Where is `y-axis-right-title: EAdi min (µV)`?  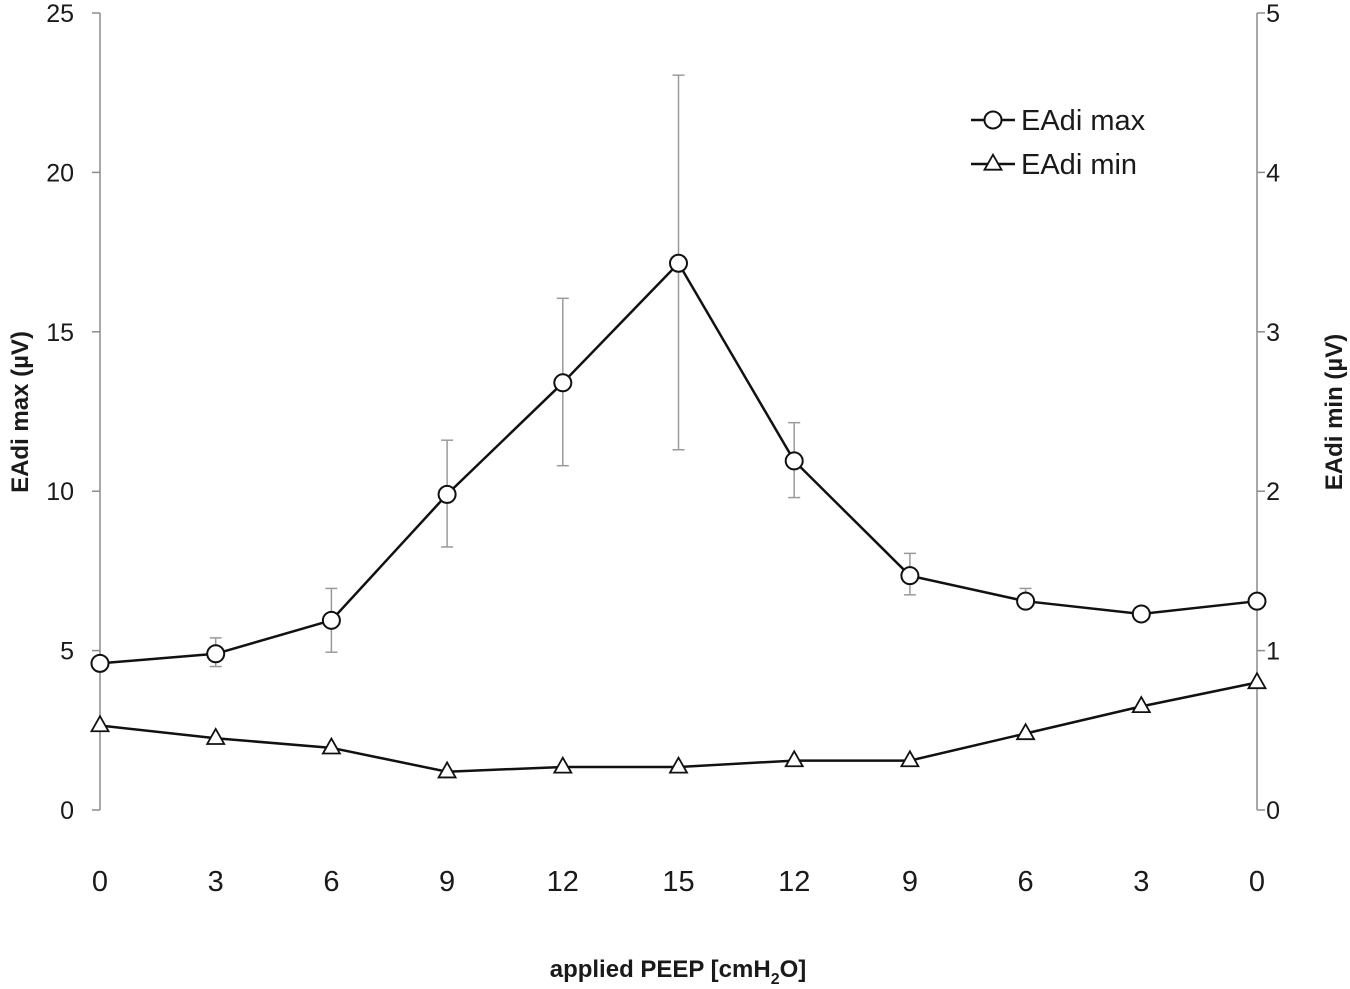 y-axis-right-title: EAdi min (µV) is located at coordinates (1334, 412).